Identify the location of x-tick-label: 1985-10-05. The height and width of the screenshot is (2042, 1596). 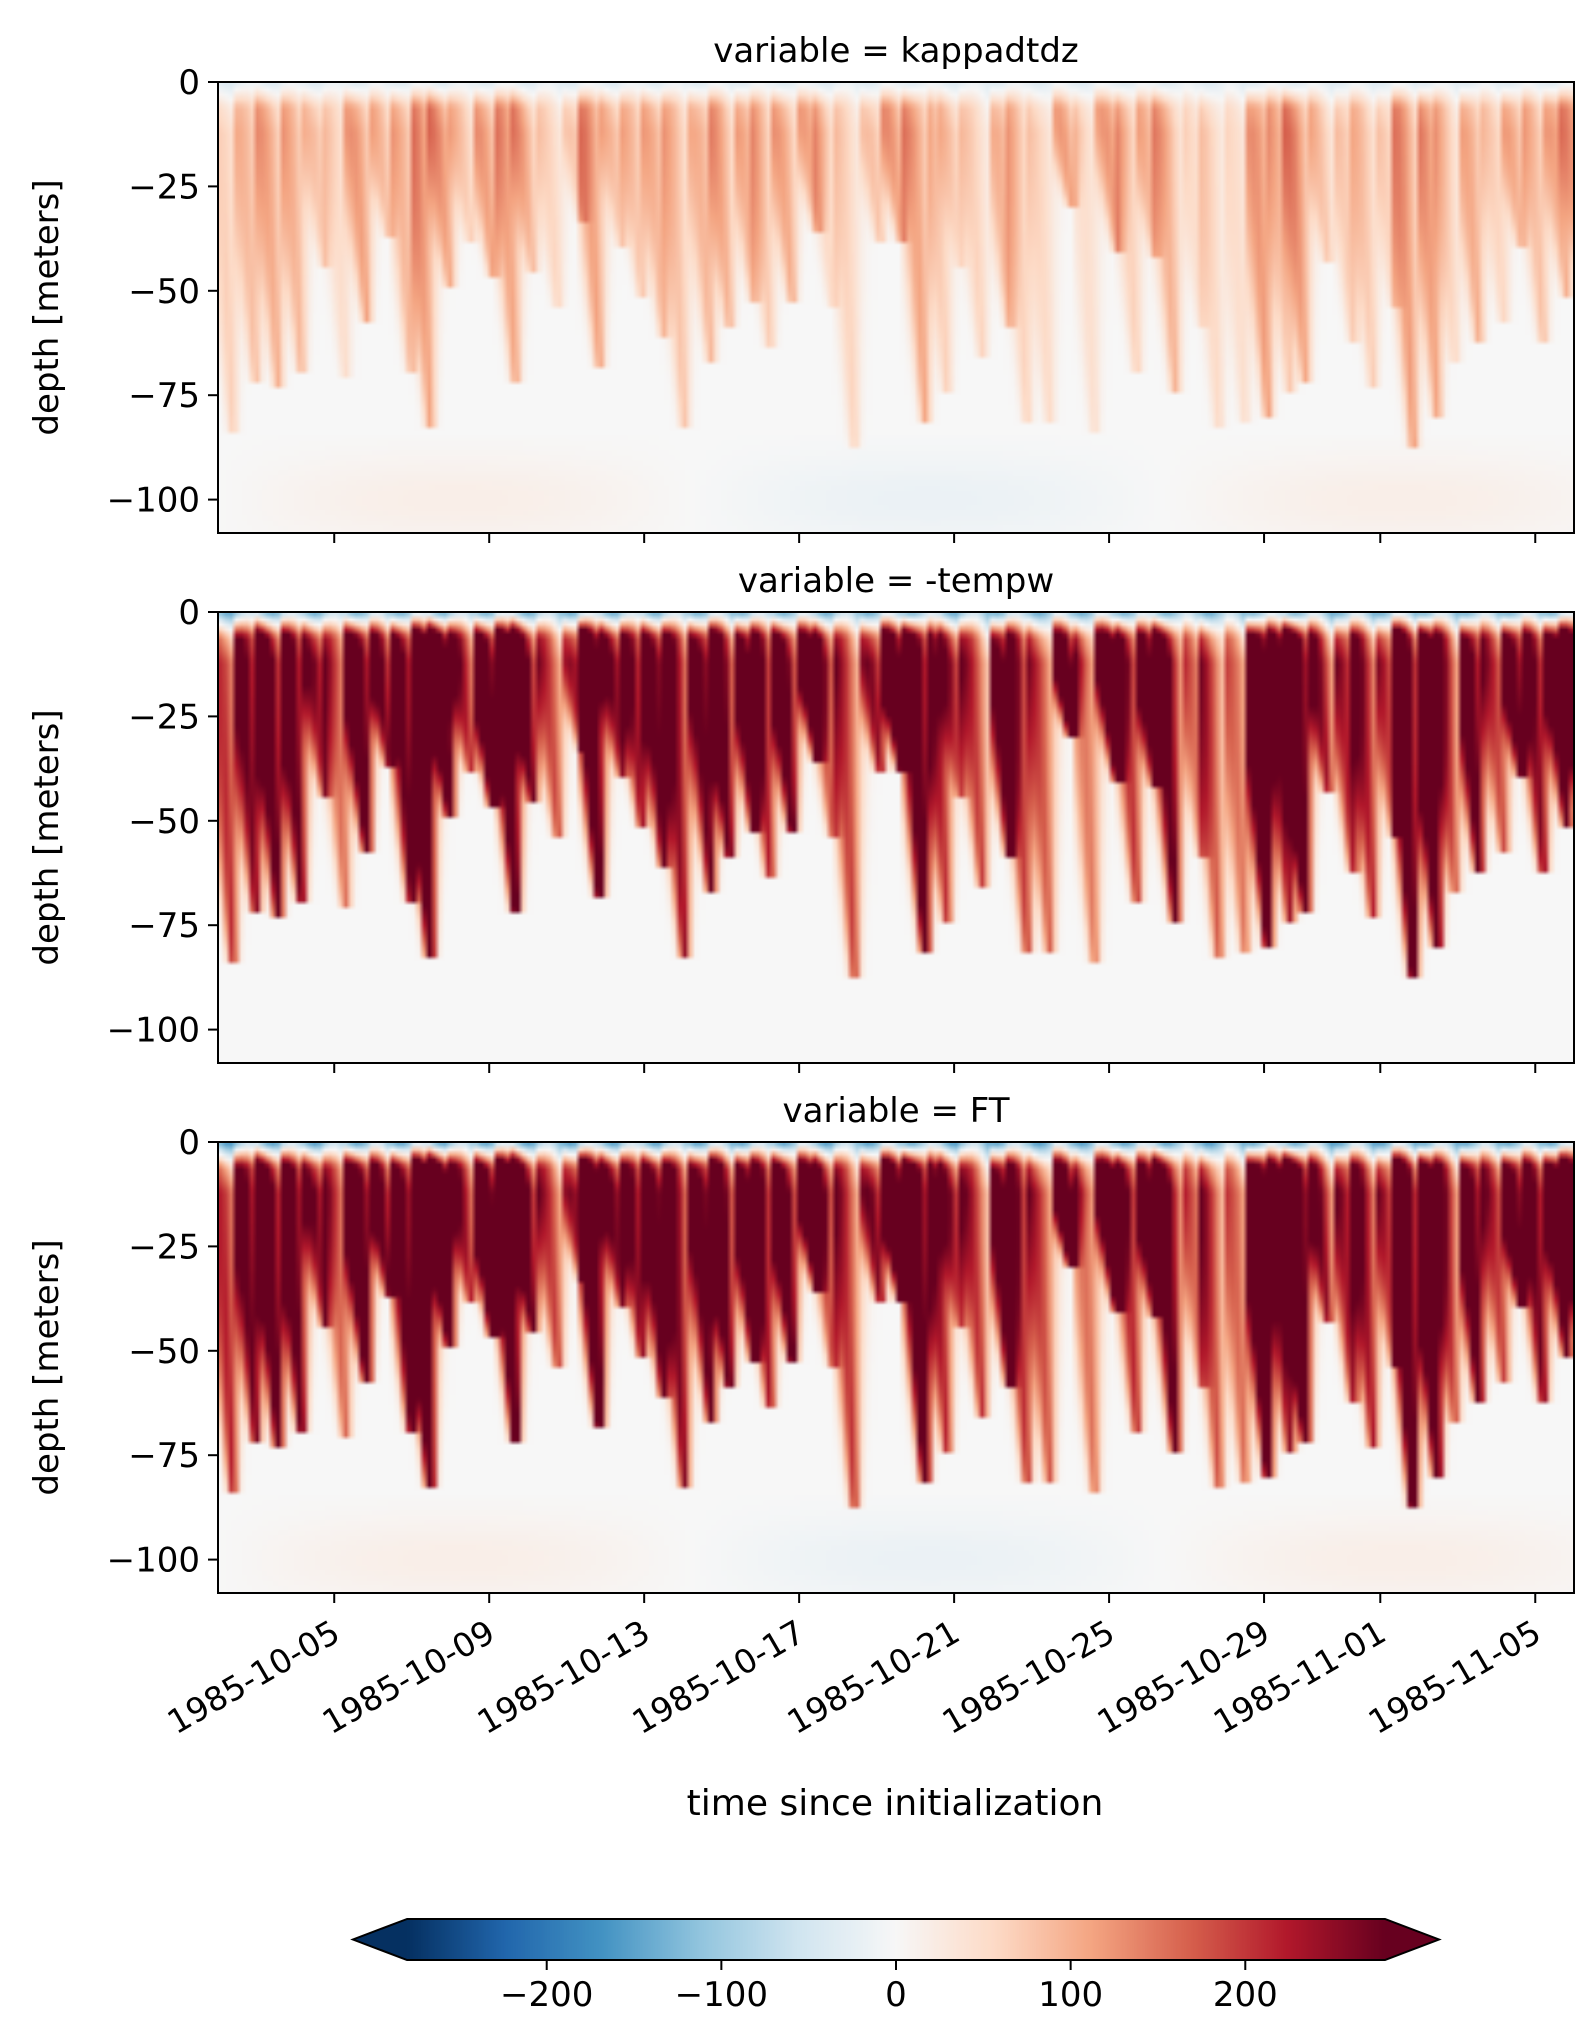
(254, 1677).